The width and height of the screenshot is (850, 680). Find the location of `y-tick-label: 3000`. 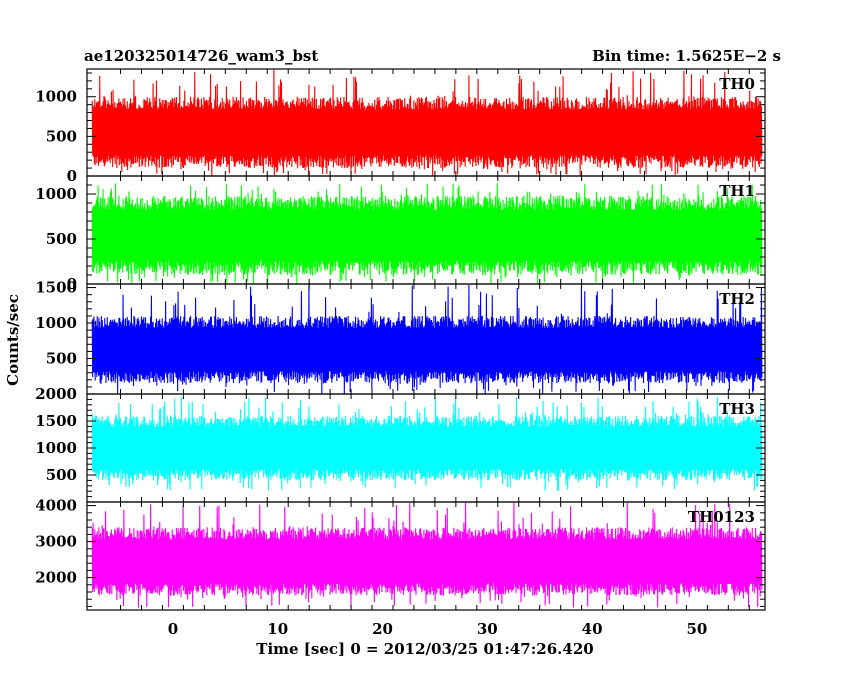

y-tick-label: 3000 is located at coordinates (56, 542).